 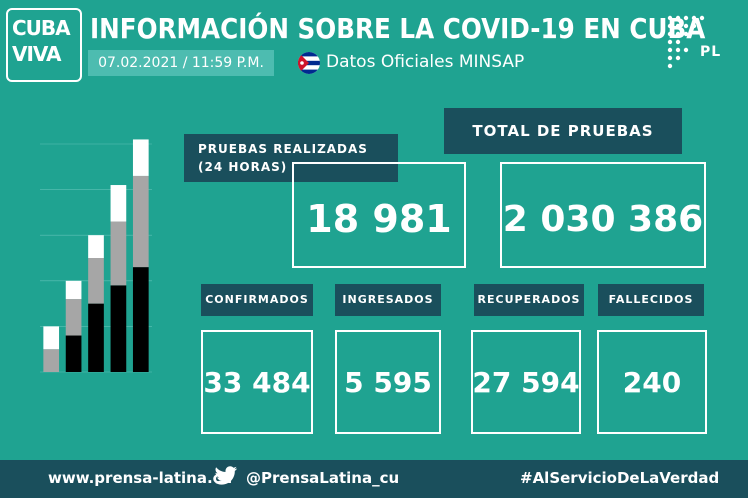 I want to click on tests-24h-value-box: 18 981, so click(x=379, y=215).